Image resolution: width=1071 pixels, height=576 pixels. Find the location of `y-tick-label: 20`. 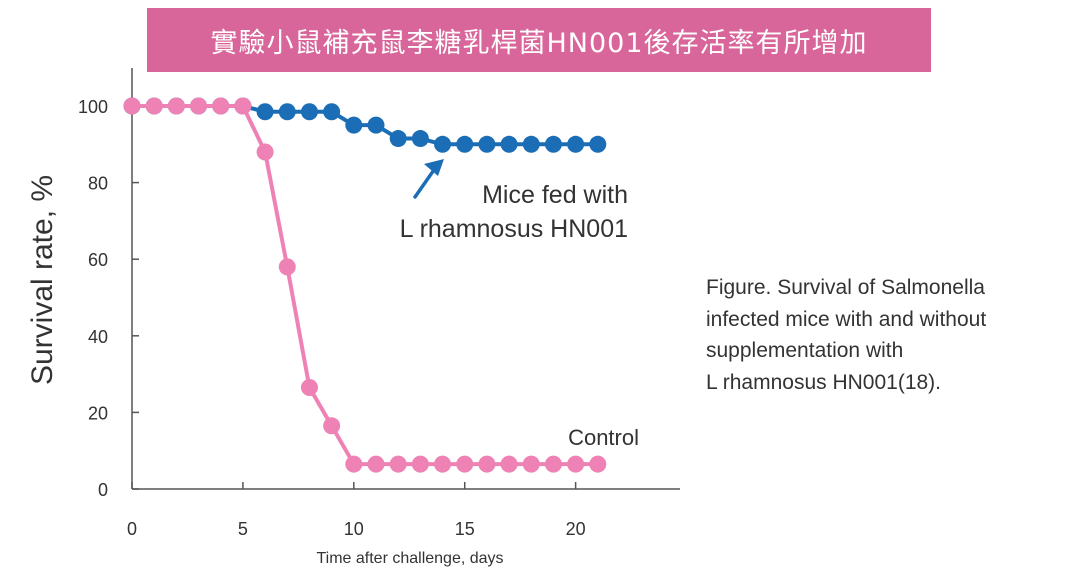

y-tick-label: 20 is located at coordinates (98, 413).